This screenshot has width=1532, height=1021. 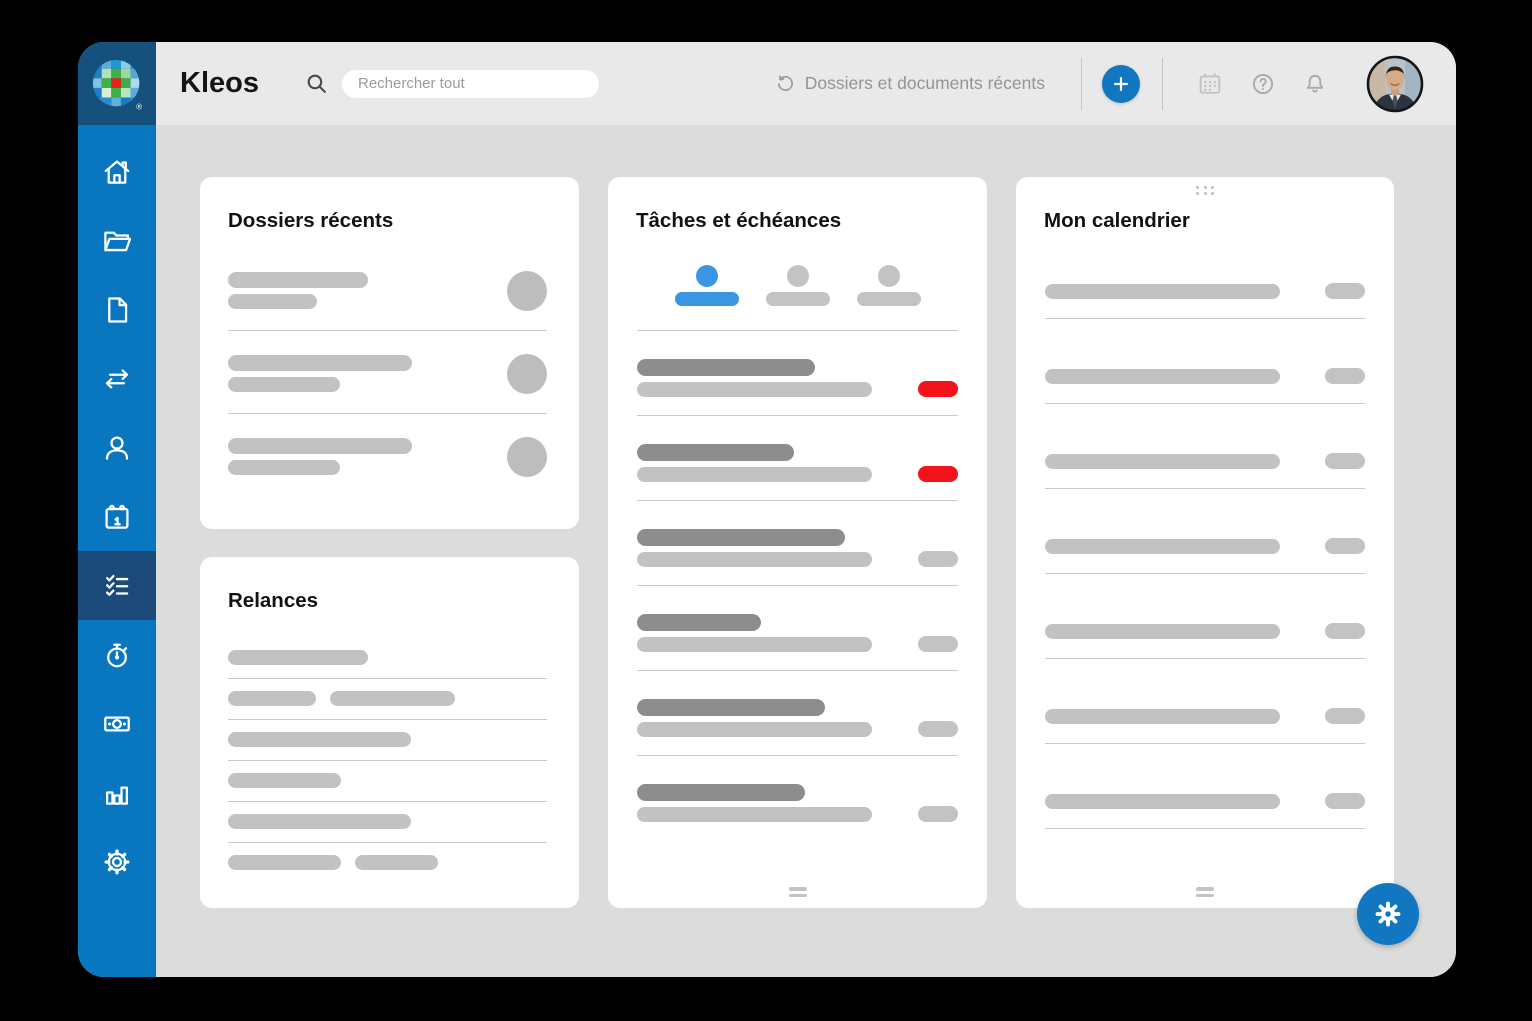 What do you see at coordinates (139, 106) in the screenshot?
I see `registered-mark: ®` at bounding box center [139, 106].